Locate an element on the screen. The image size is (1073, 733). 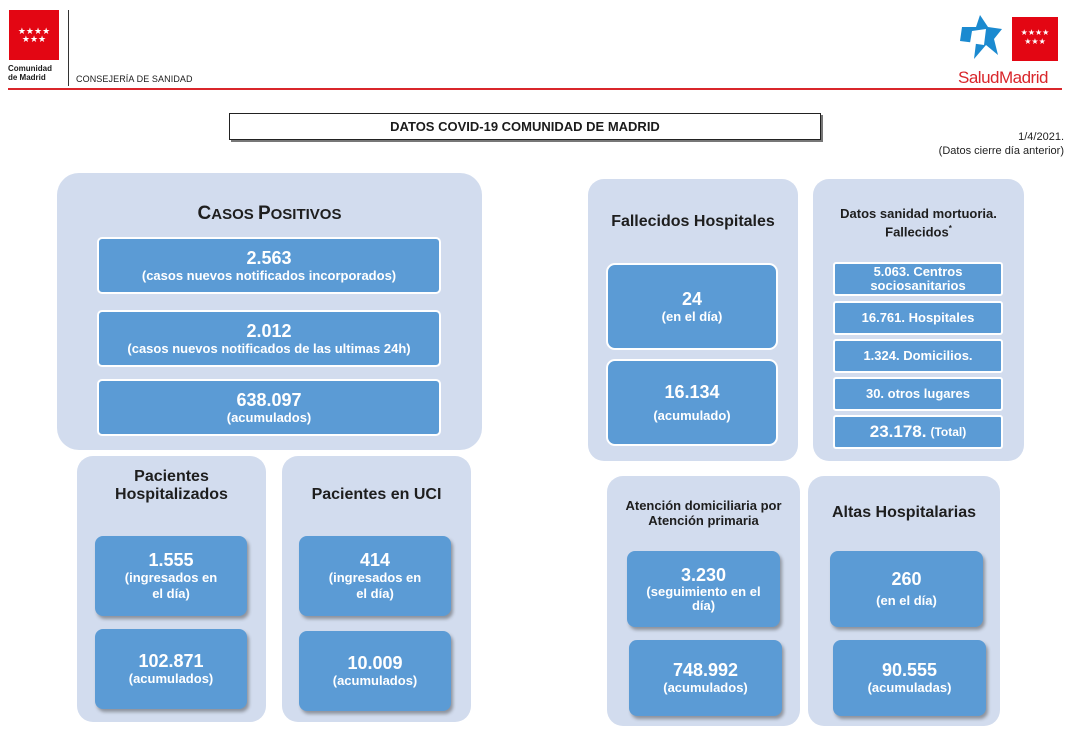
mortuoria-item-1: 16.761. Hospitales is located at coordinates (918, 318).